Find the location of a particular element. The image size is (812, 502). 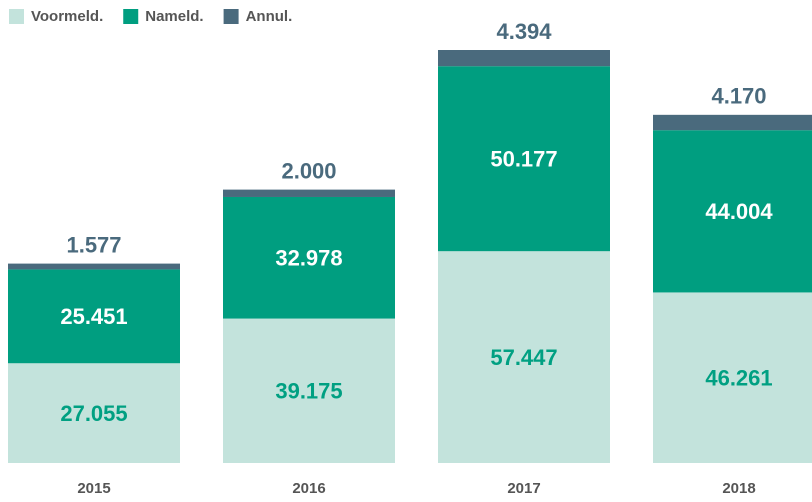

x-tick-label: 2016 is located at coordinates (308, 488).